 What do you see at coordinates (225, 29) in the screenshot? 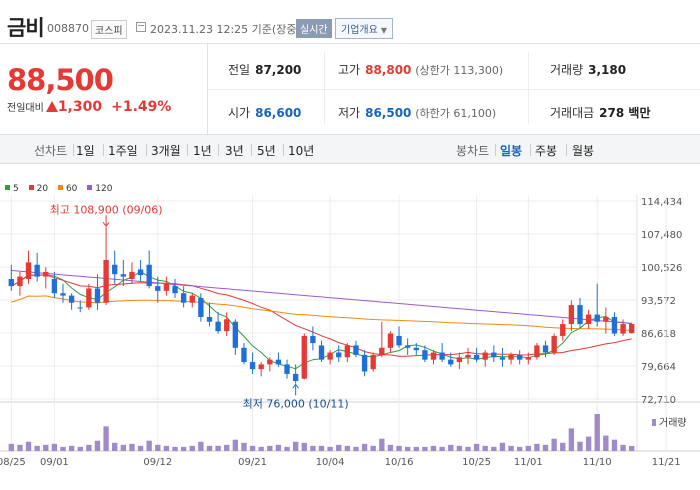
I see `quote-datetime: 2023.11.23 12:25 기준(장중)` at bounding box center [225, 29].